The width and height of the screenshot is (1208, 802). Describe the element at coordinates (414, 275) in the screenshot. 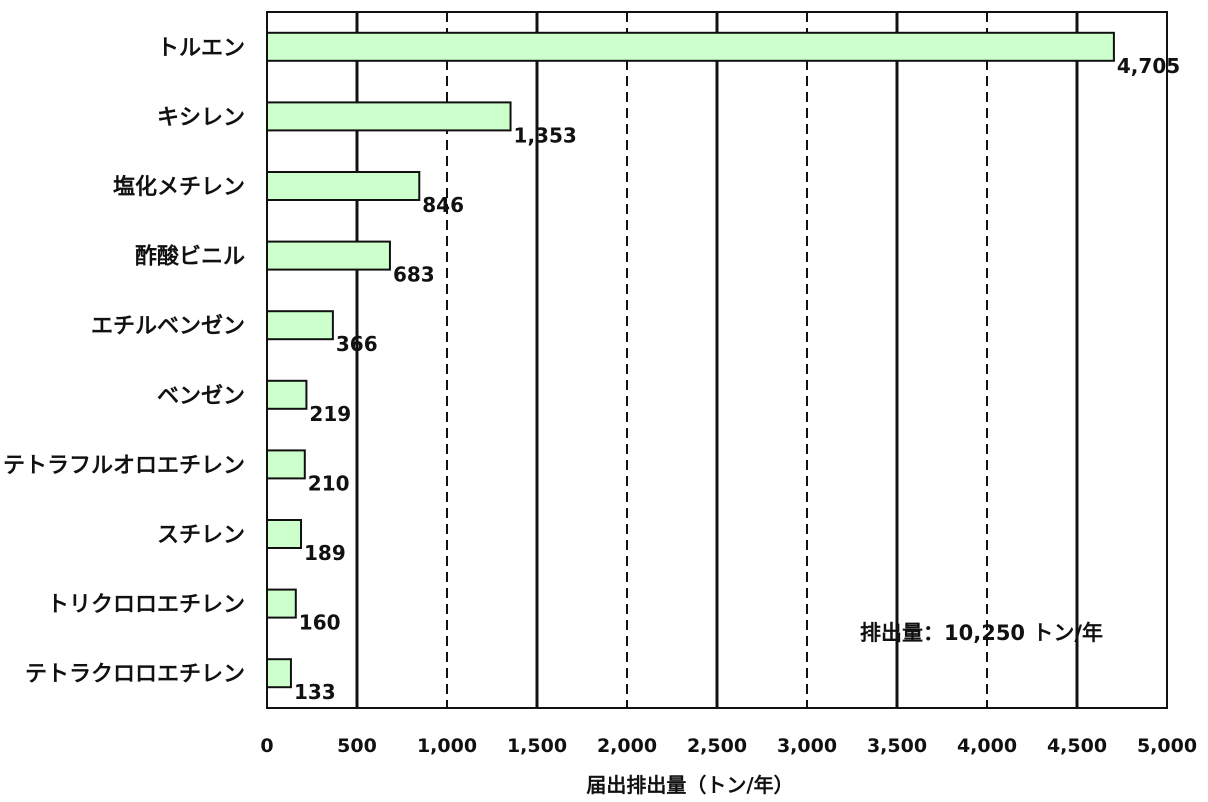

I see `data-label: 683` at that location.